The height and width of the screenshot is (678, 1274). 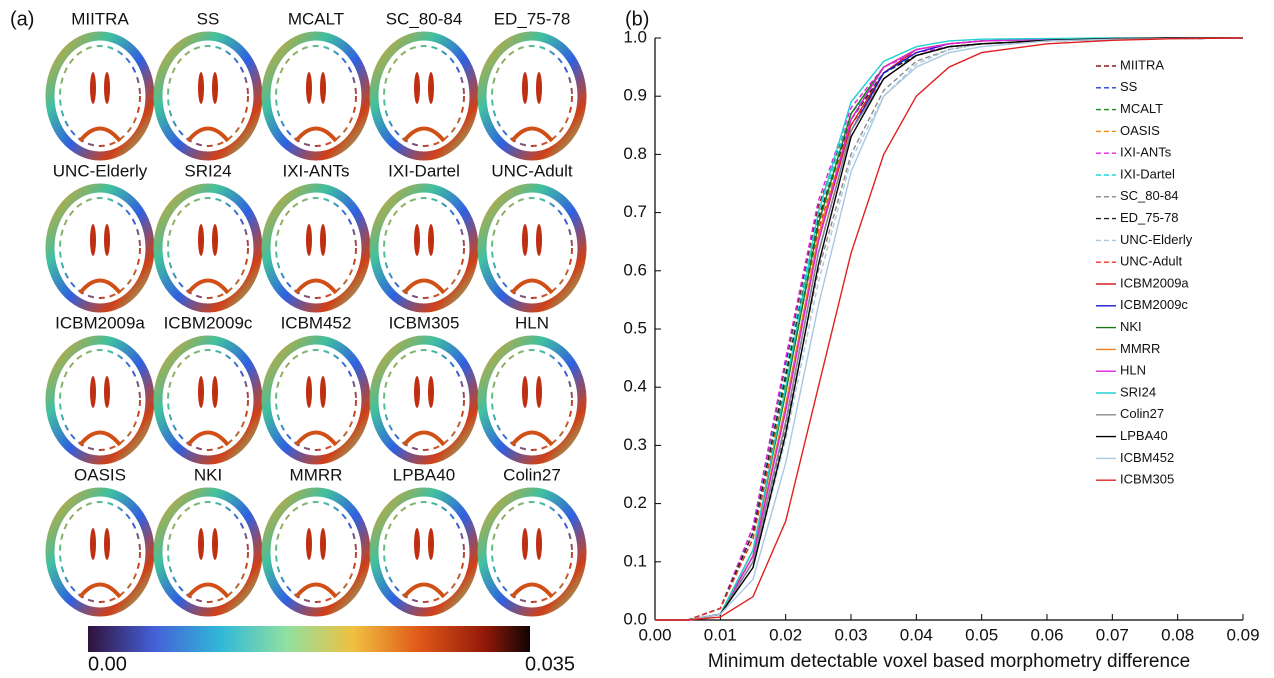 I want to click on image-label: UNC-Elderly, so click(x=100, y=170).